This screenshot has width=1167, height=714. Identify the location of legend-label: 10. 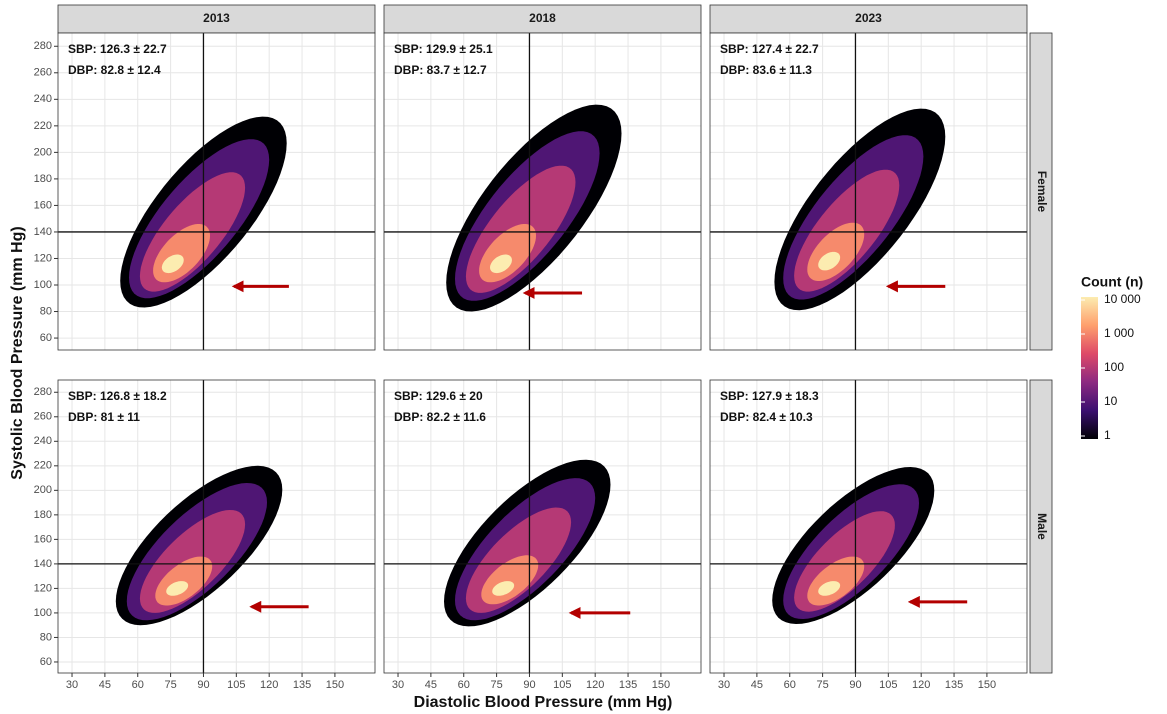
(1111, 401).